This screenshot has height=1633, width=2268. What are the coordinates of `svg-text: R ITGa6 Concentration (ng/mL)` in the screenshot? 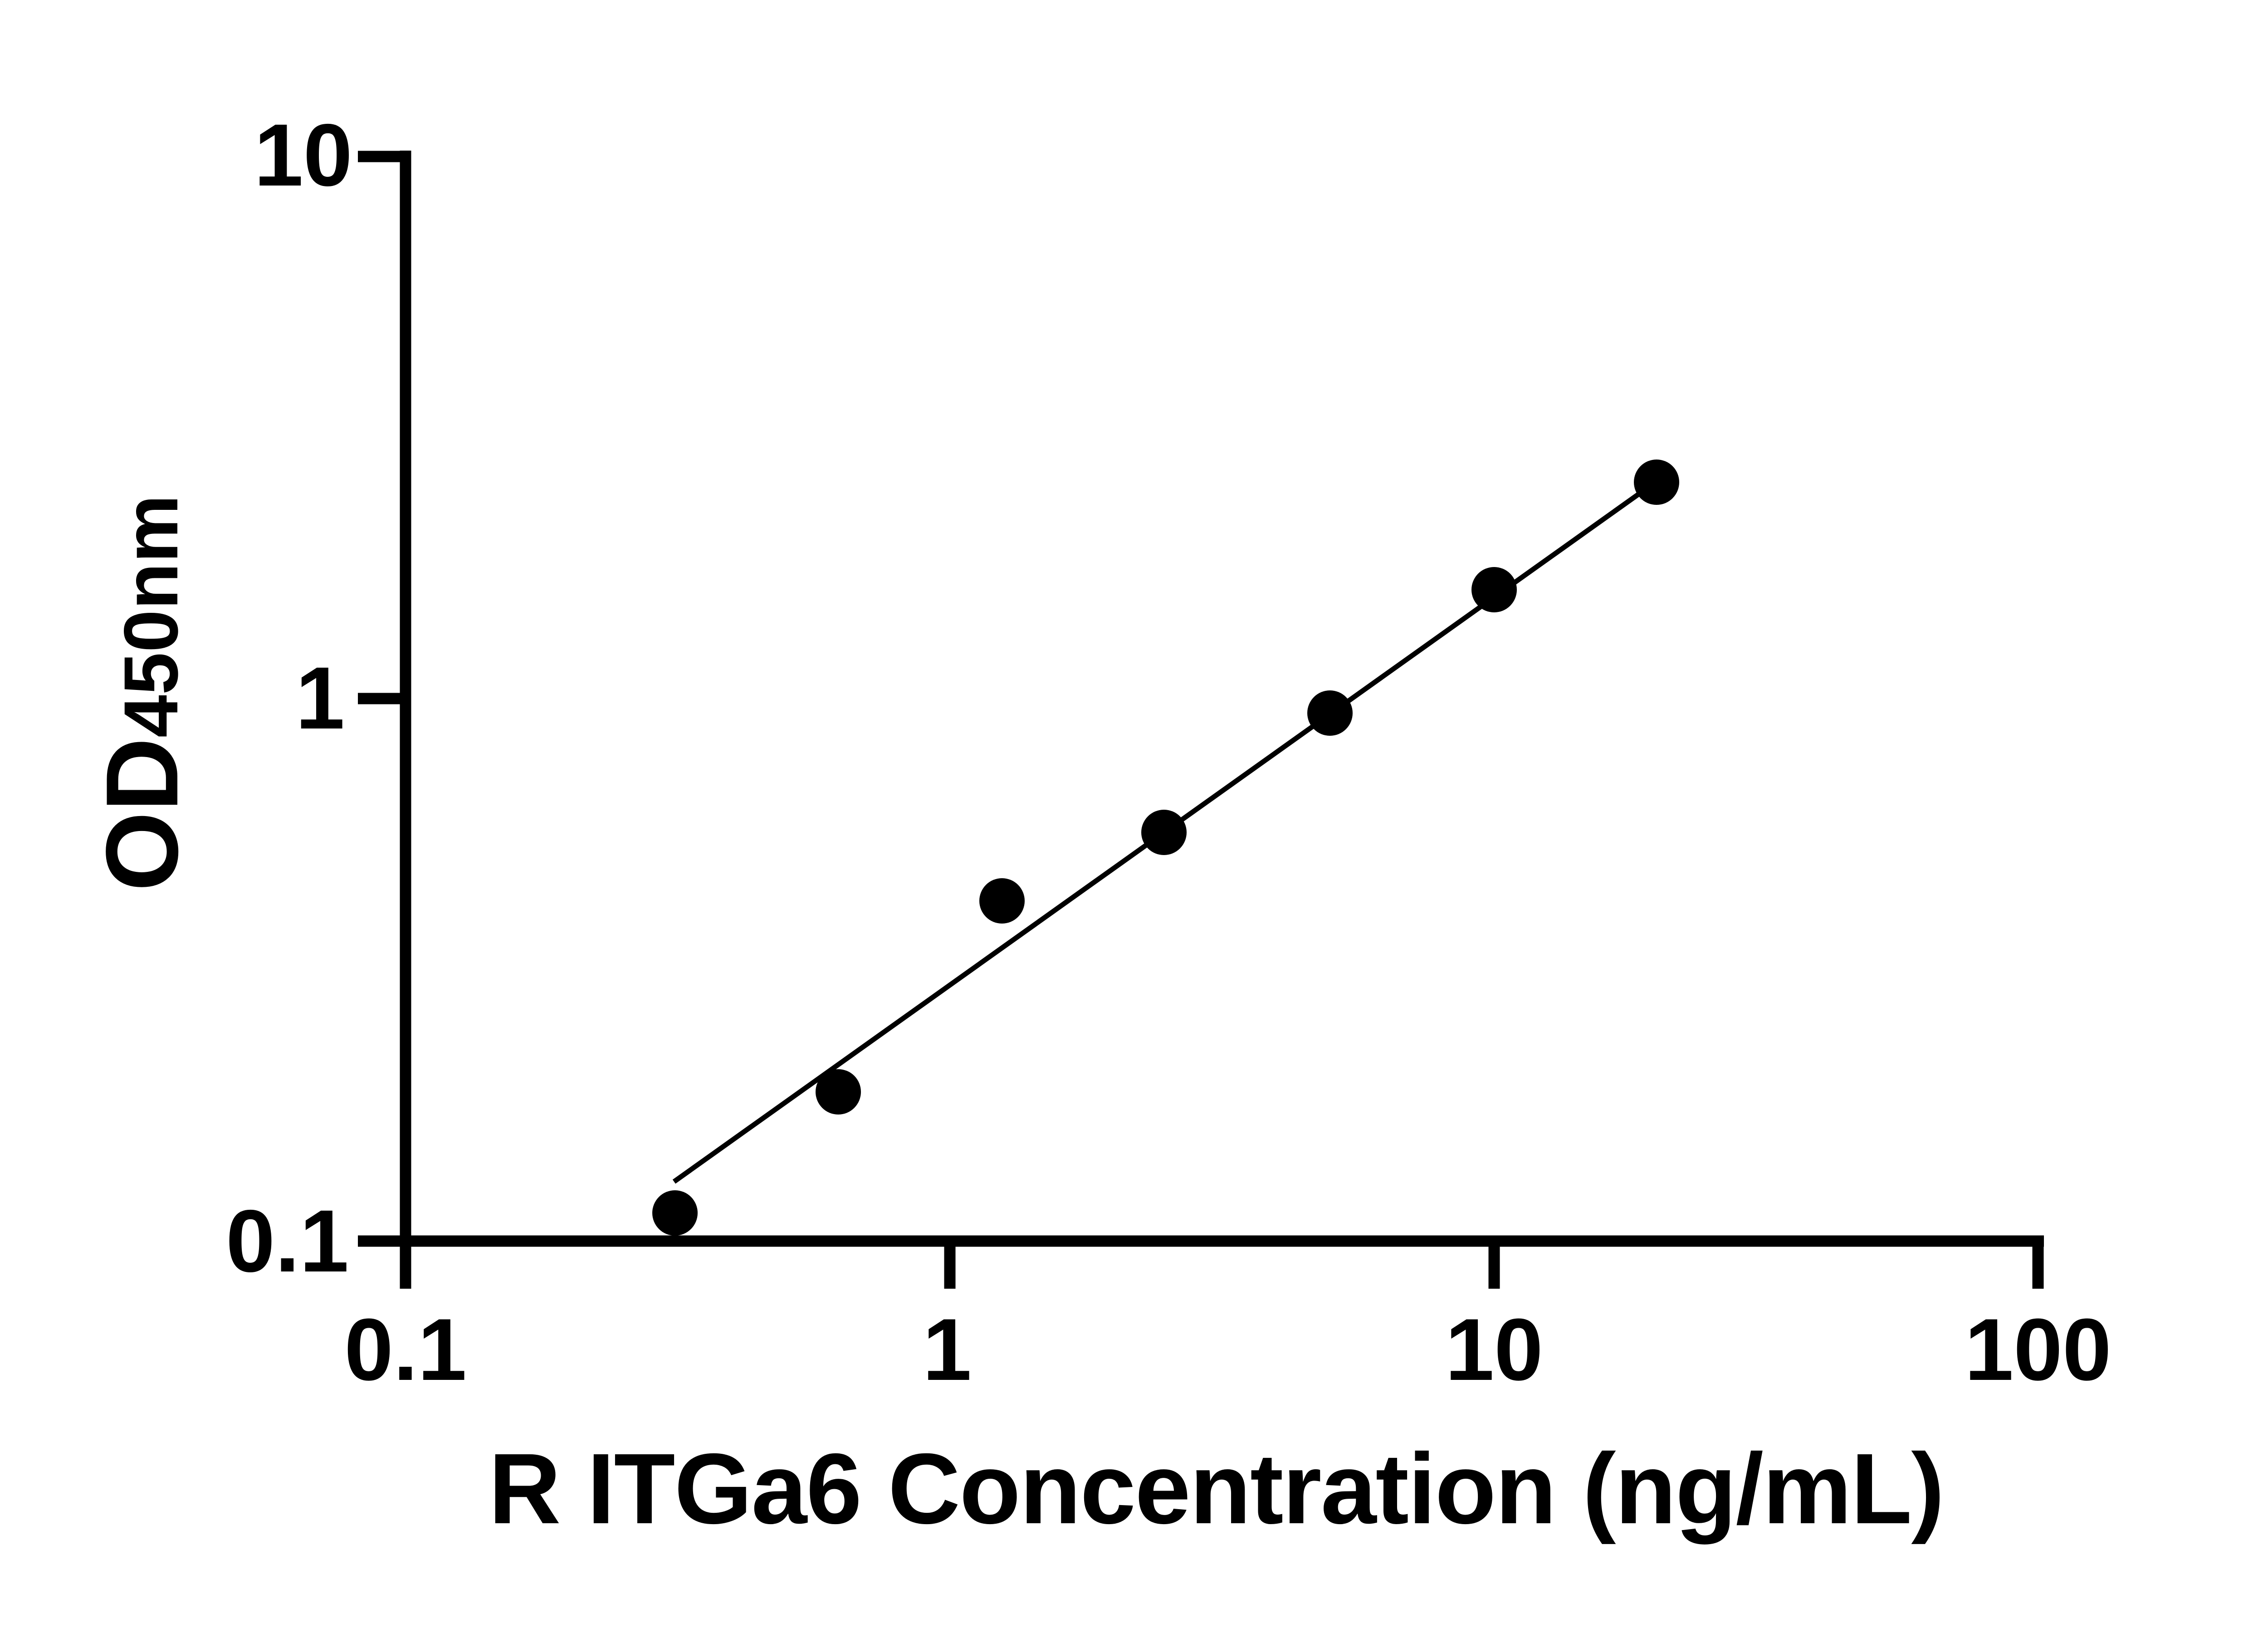 It's located at (1217, 1489).